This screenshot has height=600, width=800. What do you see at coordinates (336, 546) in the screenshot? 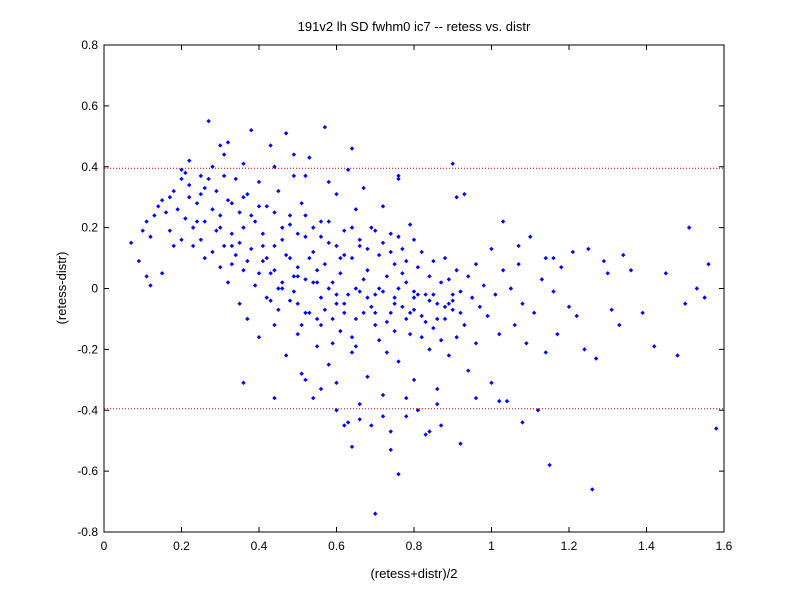
I see `x-tick-label: 0.6` at bounding box center [336, 546].